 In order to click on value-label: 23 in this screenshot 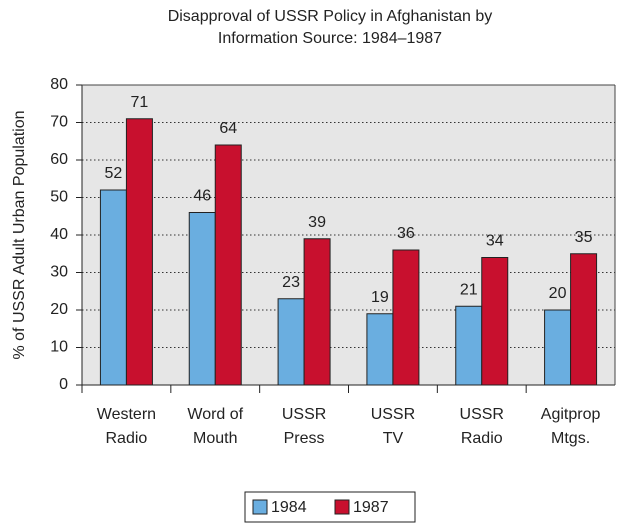, I will do `click(291, 282)`.